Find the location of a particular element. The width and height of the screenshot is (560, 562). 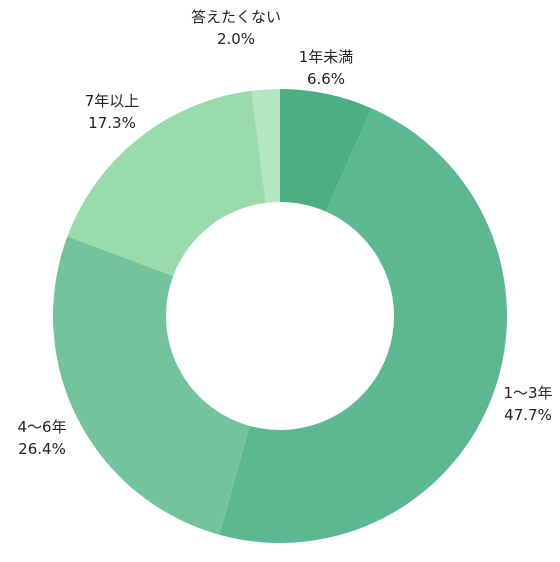

slice-value-label-4: 17.3% is located at coordinates (112, 123).